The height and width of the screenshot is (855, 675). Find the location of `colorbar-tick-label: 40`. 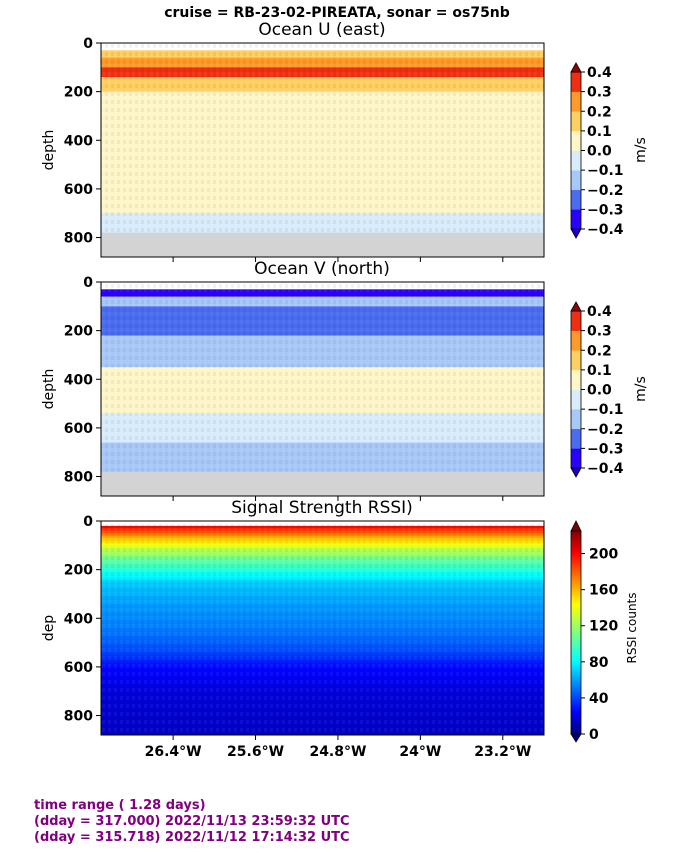

colorbar-tick-label: 40 is located at coordinates (599, 699).